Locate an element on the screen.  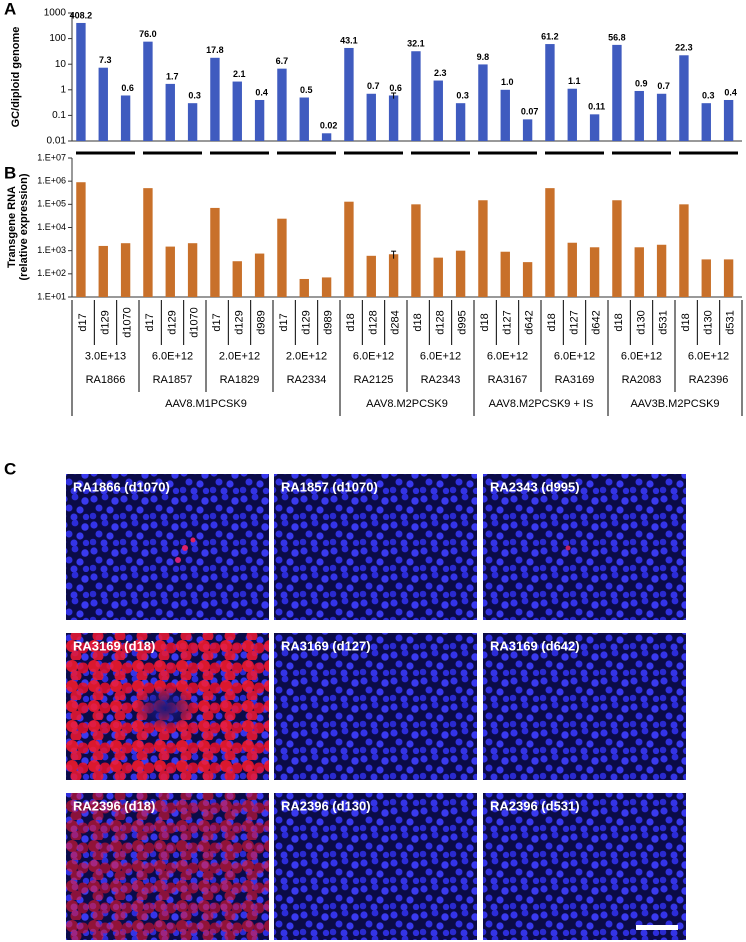
animal-label: RA1866 is located at coordinates (106, 380).